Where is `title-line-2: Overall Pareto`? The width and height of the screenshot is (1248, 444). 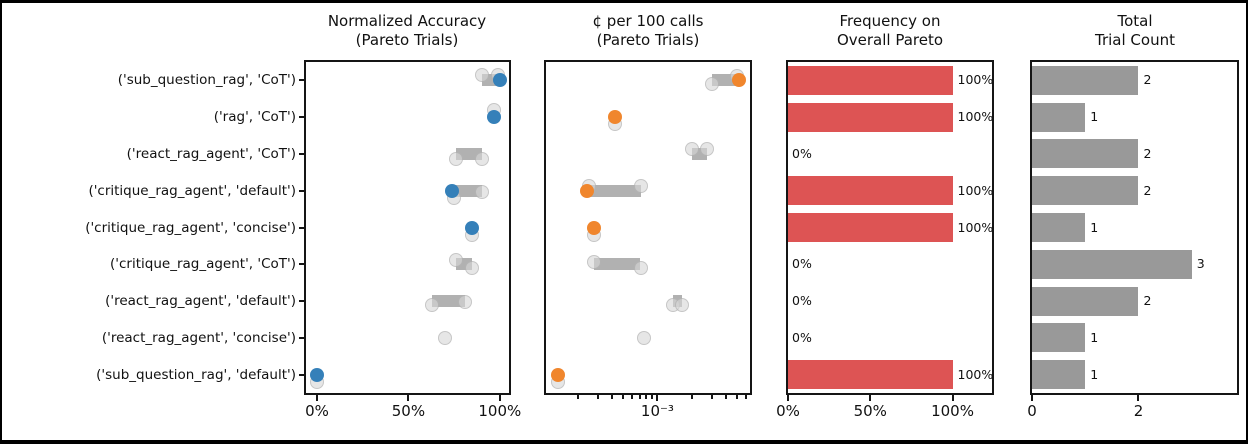 title-line-2: Overall Pareto is located at coordinates (890, 40).